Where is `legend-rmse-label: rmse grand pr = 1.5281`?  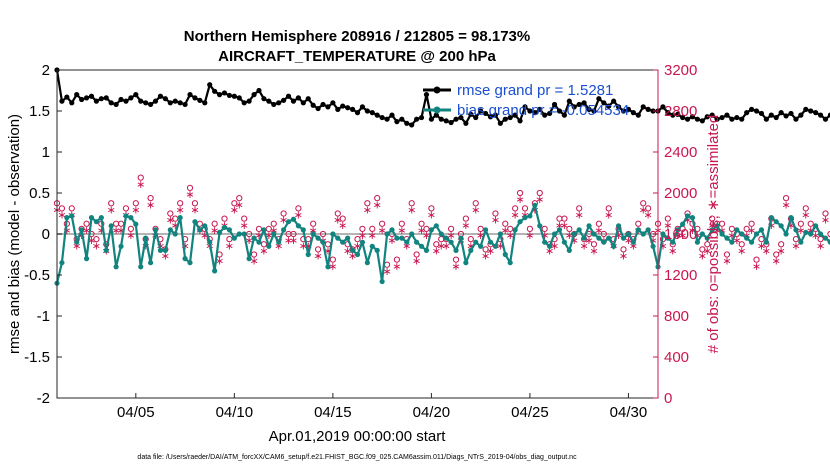
legend-rmse-label: rmse grand pr = 1.5281 is located at coordinates (535, 90).